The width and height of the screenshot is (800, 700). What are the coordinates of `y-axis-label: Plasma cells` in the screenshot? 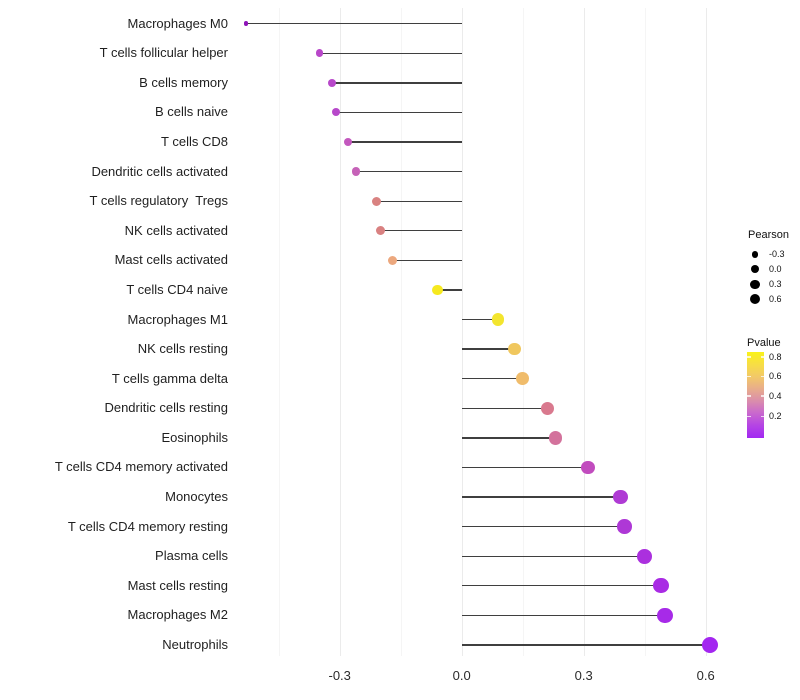 It's located at (191, 556).